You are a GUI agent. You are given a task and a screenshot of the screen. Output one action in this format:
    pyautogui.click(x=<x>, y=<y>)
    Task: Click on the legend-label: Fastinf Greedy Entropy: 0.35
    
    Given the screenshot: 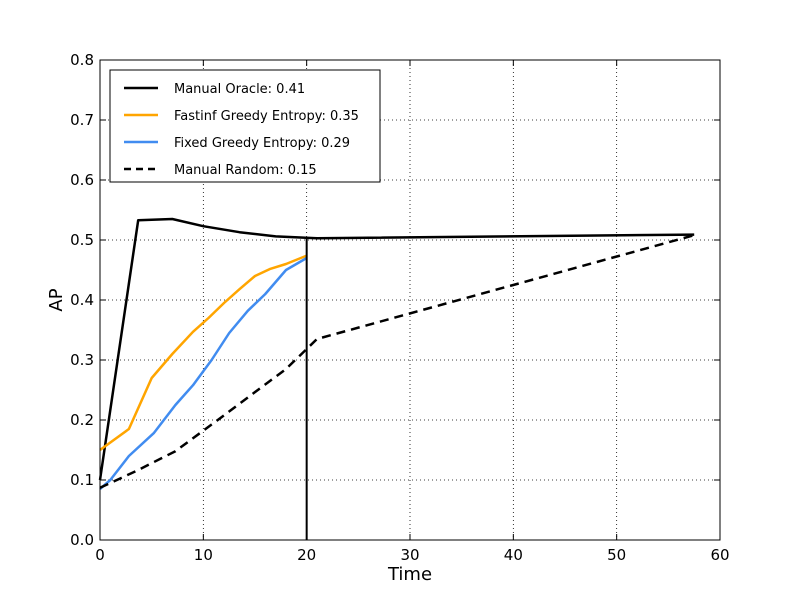 What is the action you would take?
    pyautogui.click(x=266, y=116)
    